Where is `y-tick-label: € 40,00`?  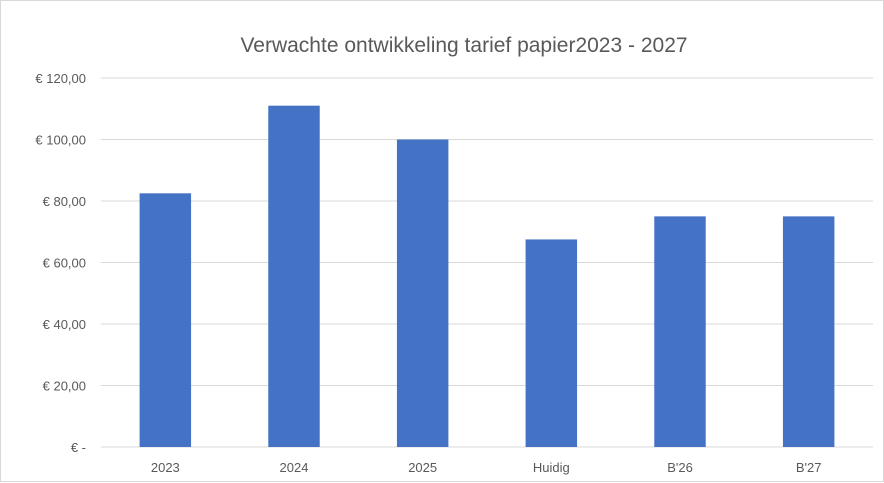
y-tick-label: € 40,00 is located at coordinates (64, 324).